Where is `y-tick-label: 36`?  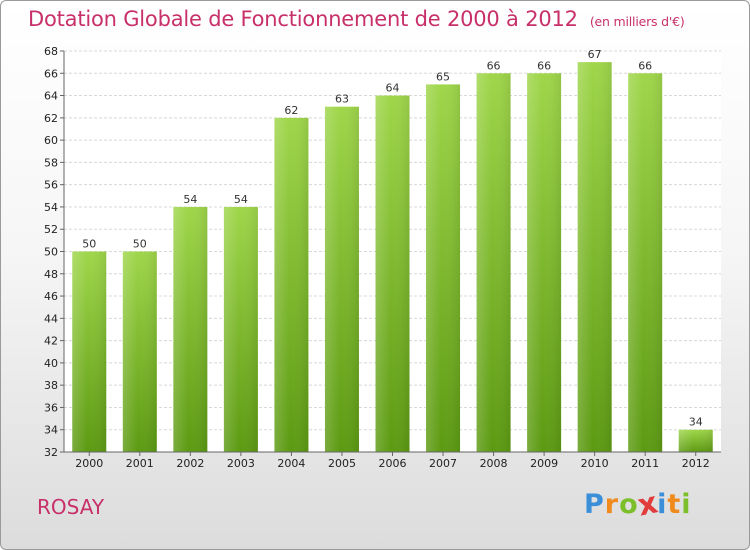 y-tick-label: 36 is located at coordinates (51, 407).